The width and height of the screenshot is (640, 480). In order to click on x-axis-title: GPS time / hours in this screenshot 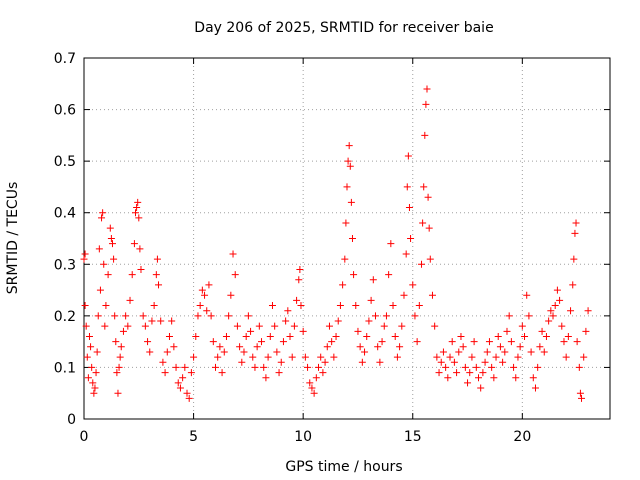, I will do `click(343, 467)`.